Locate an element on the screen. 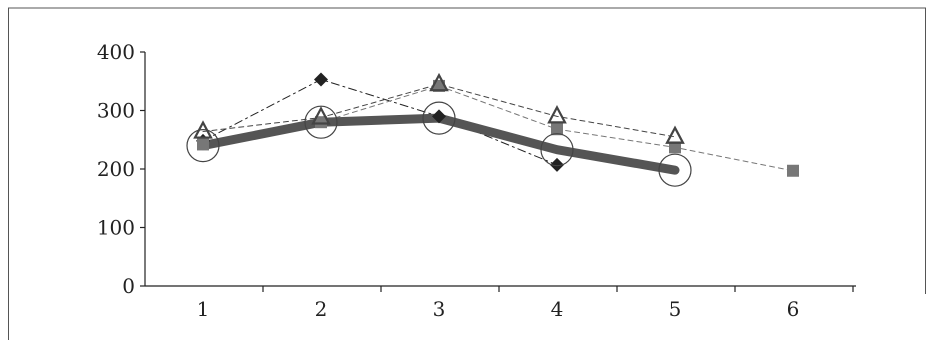  series-1-line is located at coordinates (380, 122).